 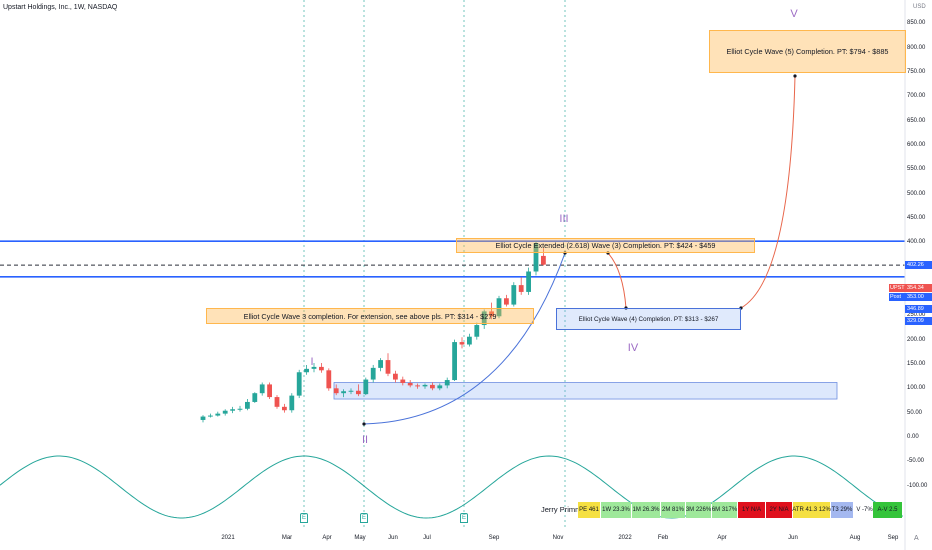 What do you see at coordinates (360, 538) in the screenshot?
I see `x-tick-label: May` at bounding box center [360, 538].